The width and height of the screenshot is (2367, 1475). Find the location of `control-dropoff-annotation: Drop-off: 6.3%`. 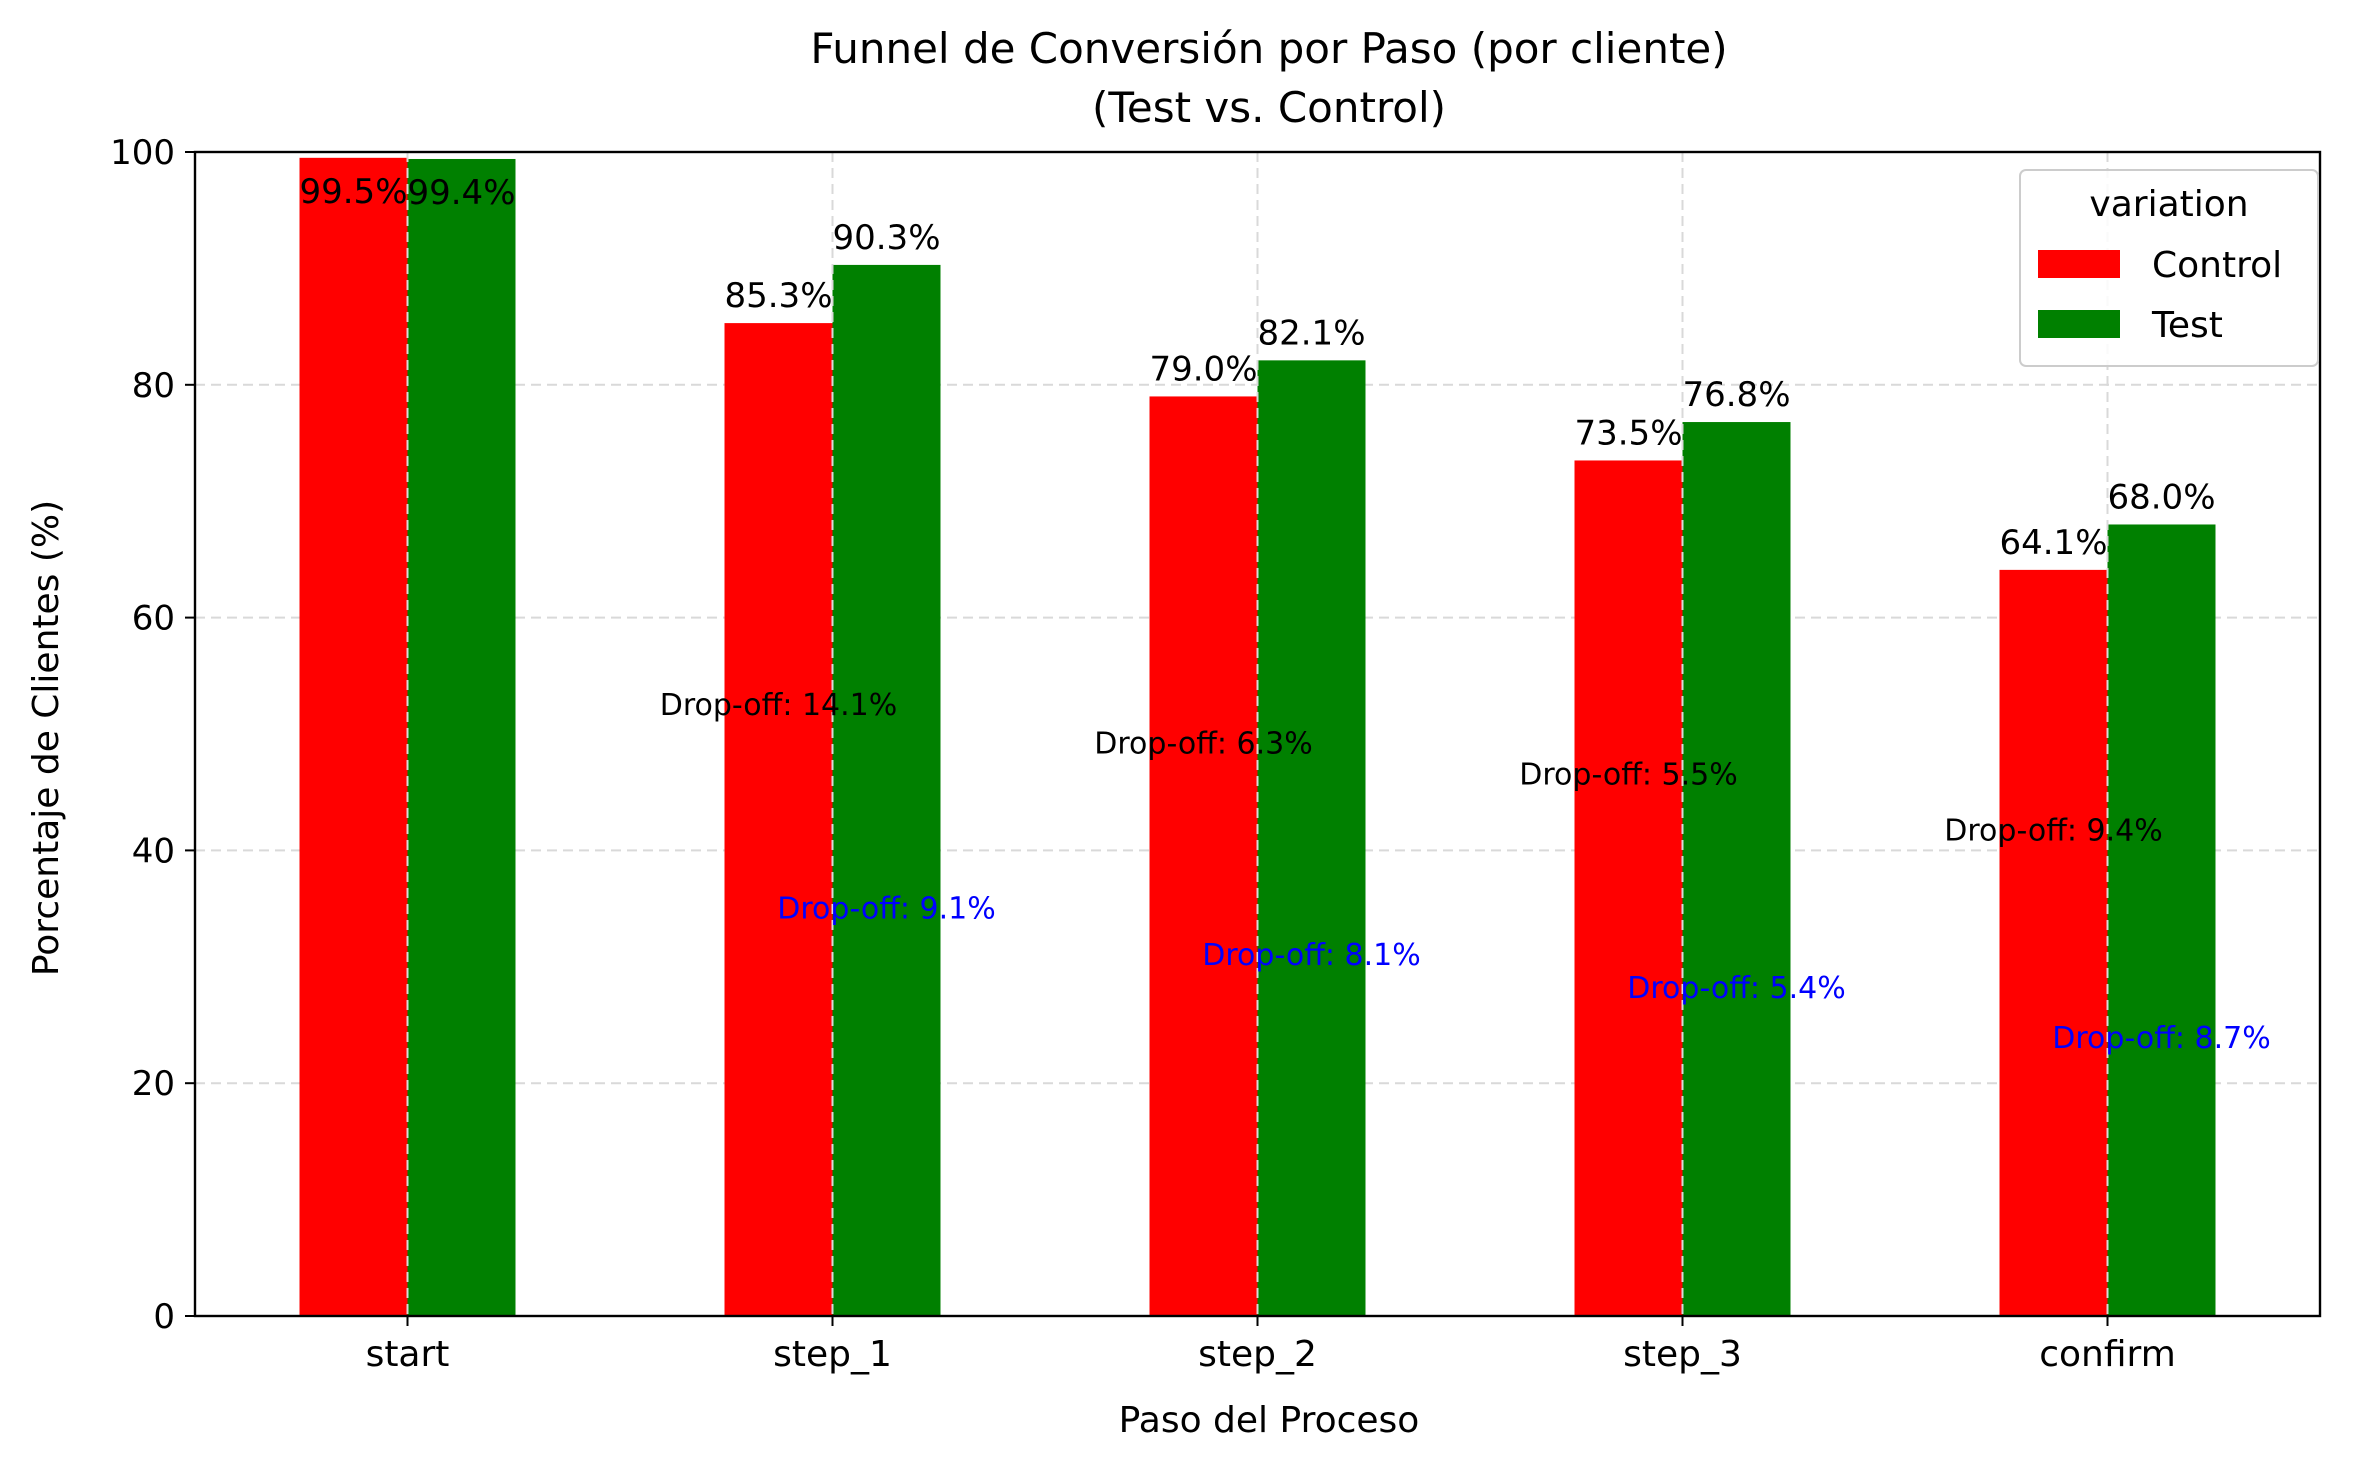

control-dropoff-annotation: Drop-off: 6.3% is located at coordinates (1203, 743).